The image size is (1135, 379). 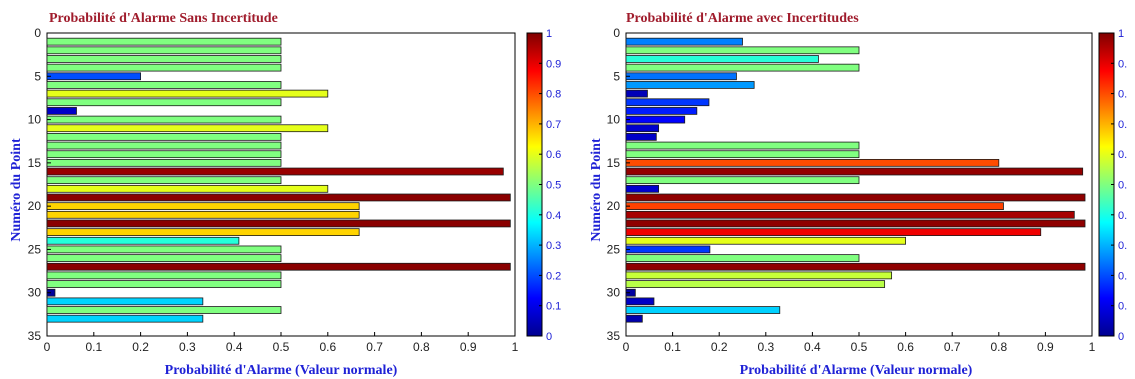 What do you see at coordinates (553, 246) in the screenshot?
I see `colorbar-tick-label: 0.3` at bounding box center [553, 246].